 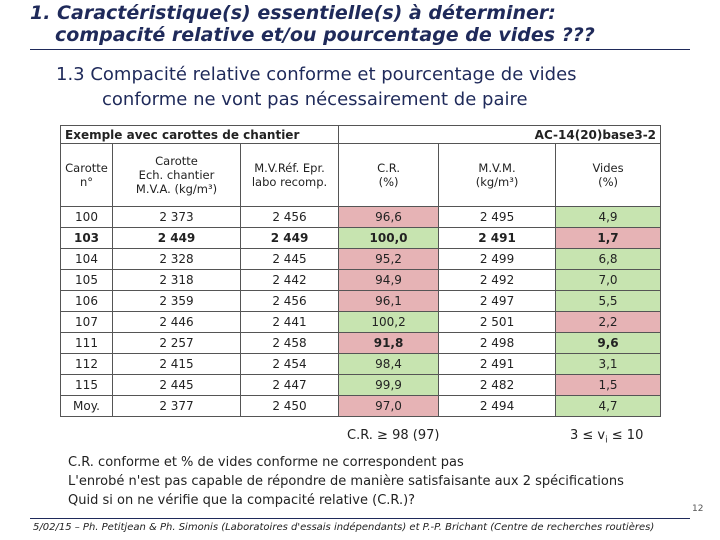 I want to click on table-row: 104 2 328 2 445 95,2 2 499 6,8, so click(x=361, y=259).